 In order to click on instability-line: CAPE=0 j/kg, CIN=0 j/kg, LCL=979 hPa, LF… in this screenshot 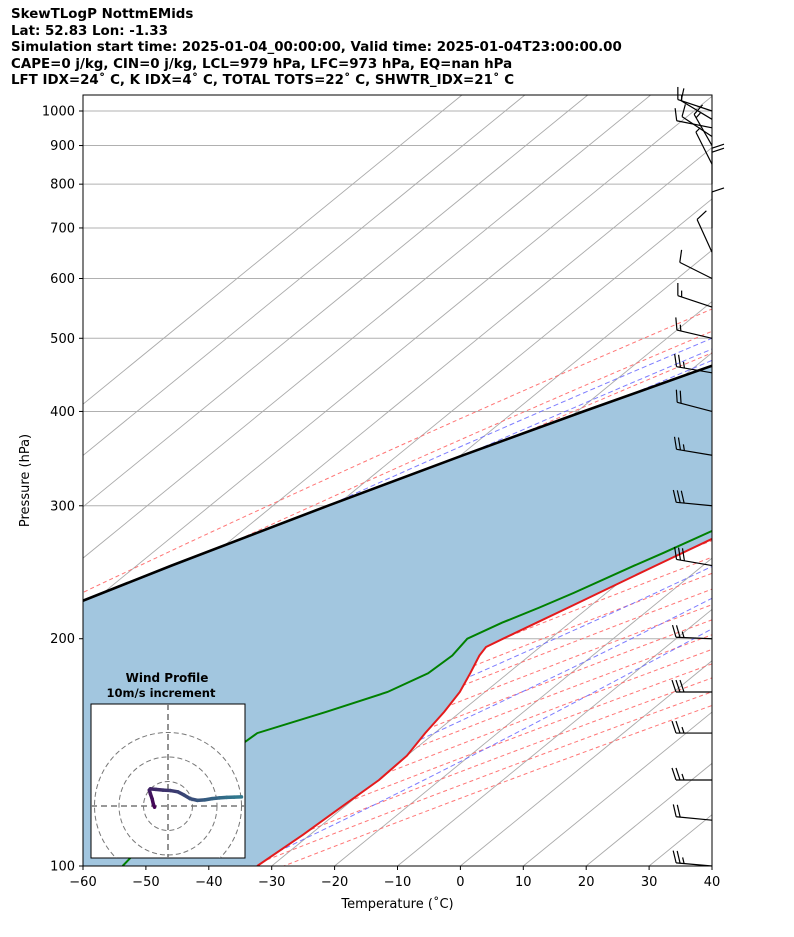, I will do `click(262, 64)`.